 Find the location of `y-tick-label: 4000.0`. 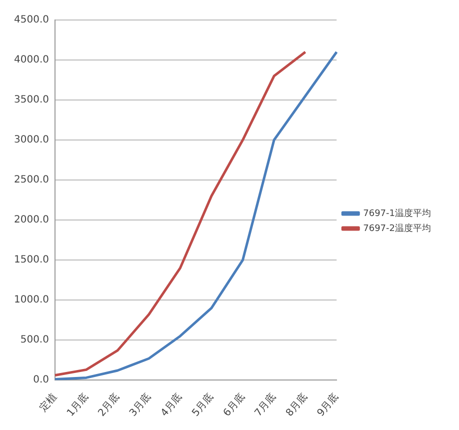

y-tick-label: 4000.0 is located at coordinates (31, 60).